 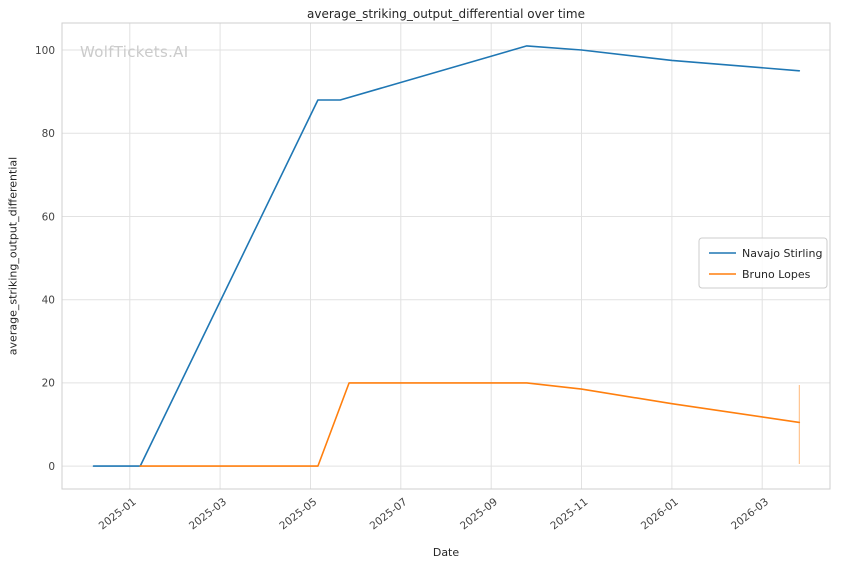 I want to click on legend-label: Bruno Lopes, so click(x=776, y=274).